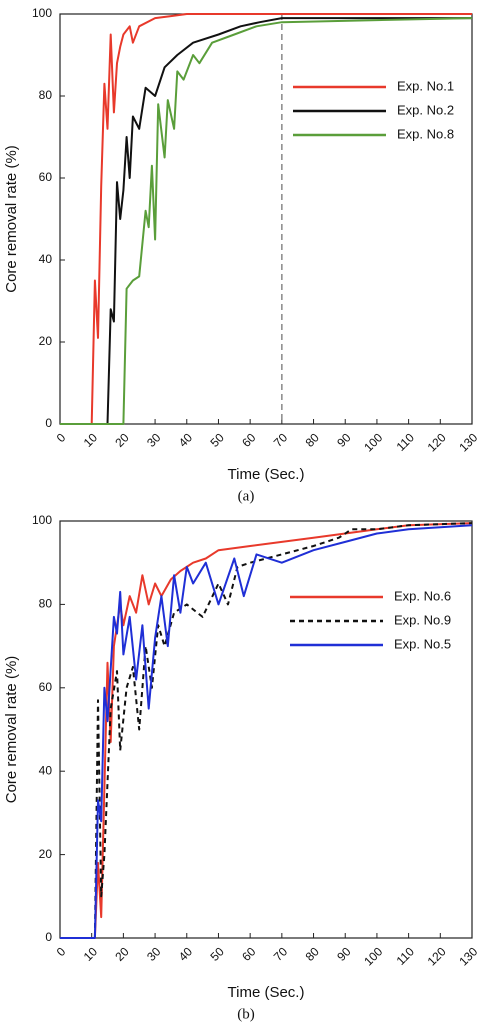 The width and height of the screenshot is (482, 1024). Describe the element at coordinates (422, 595) in the screenshot. I see `legend-label: Exp. No.6` at that location.